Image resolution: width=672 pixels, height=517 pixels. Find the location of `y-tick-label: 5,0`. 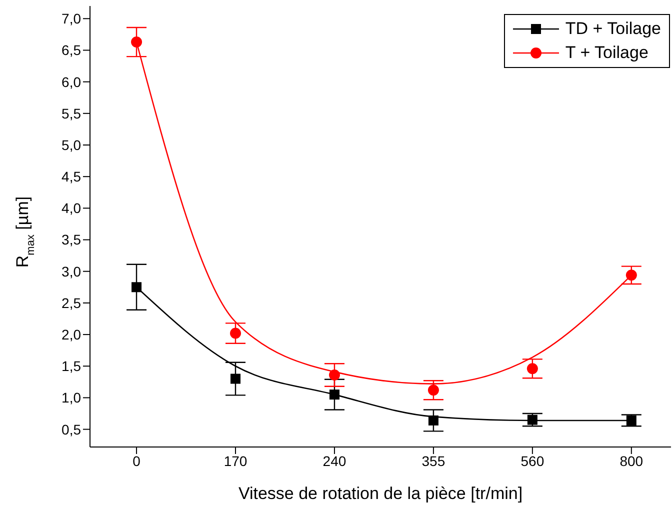

y-tick-label: 5,0 is located at coordinates (72, 144).